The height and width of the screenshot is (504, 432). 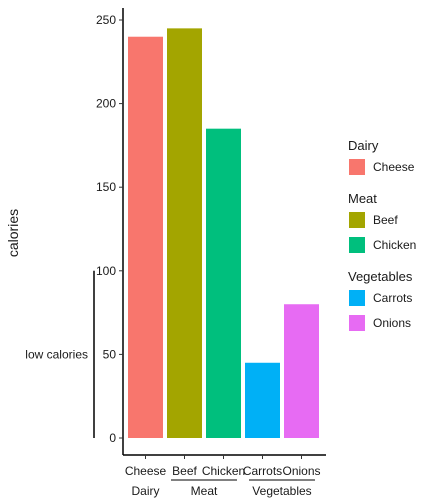 I want to click on legend-label-carrots: Carrots, so click(x=392, y=298).